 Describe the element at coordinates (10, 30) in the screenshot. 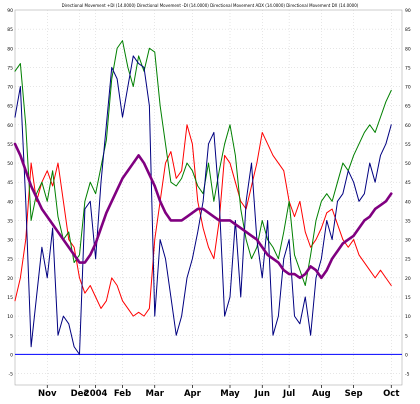

I see `y-tick-label-left: 85` at that location.